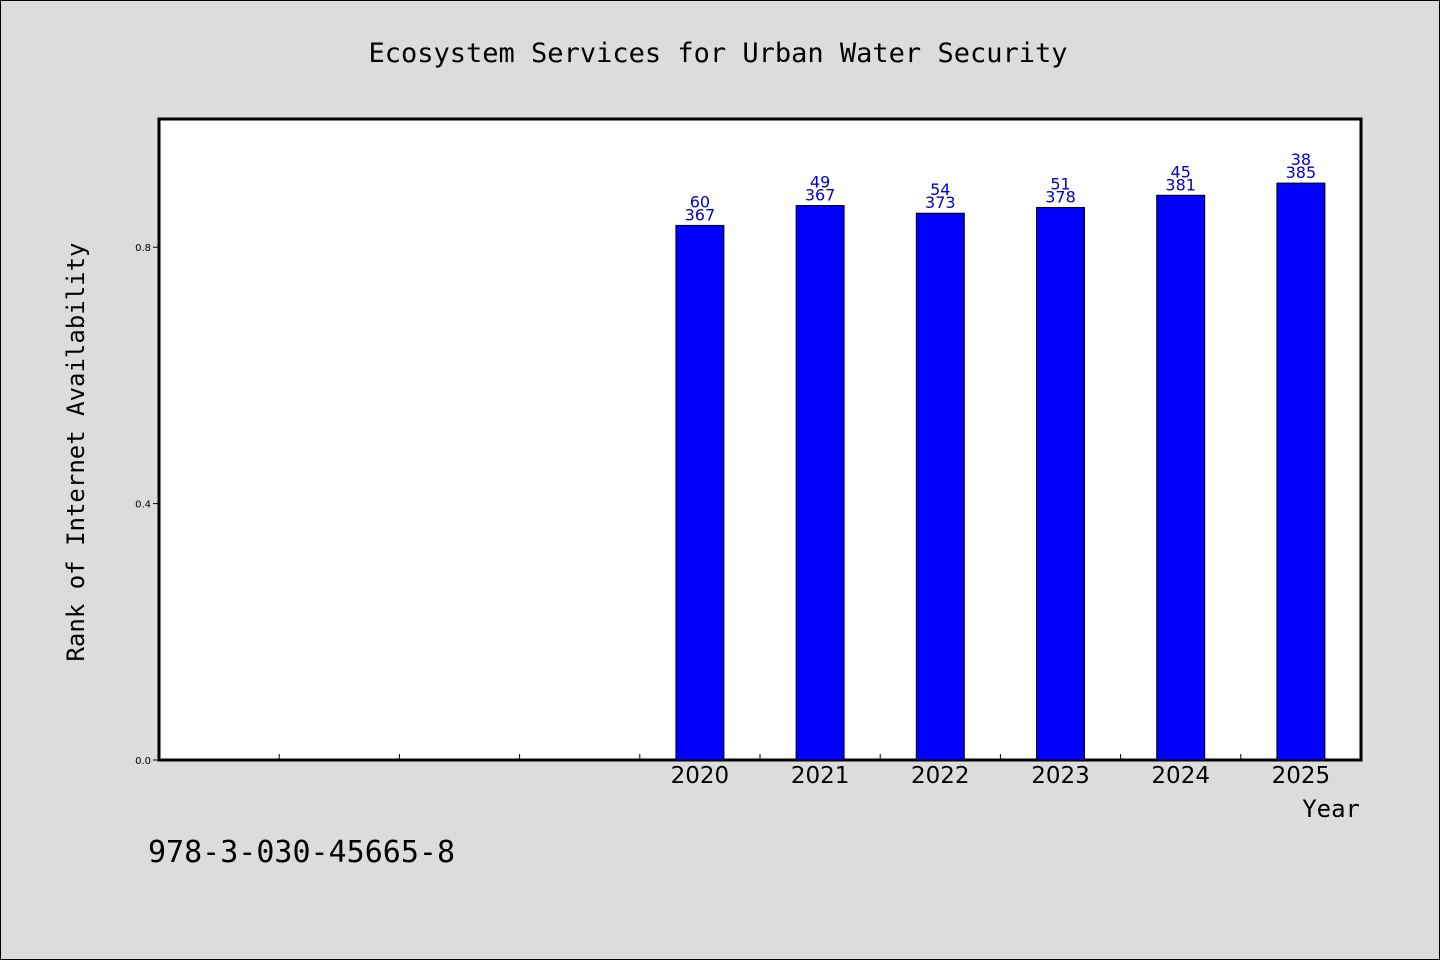  I want to click on x-tick-label: 2024, so click(1180, 776).